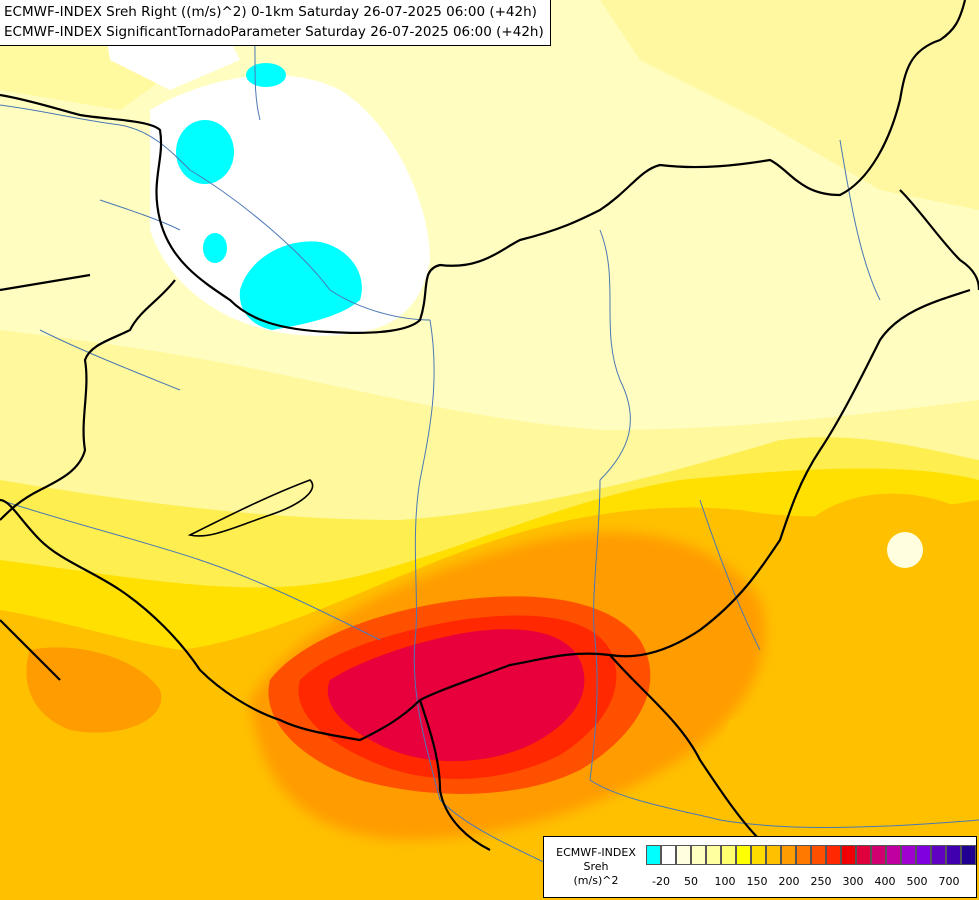  I want to click on legend-title: ECMWF-INDEX Sreh (m/s)^2, so click(596, 867).